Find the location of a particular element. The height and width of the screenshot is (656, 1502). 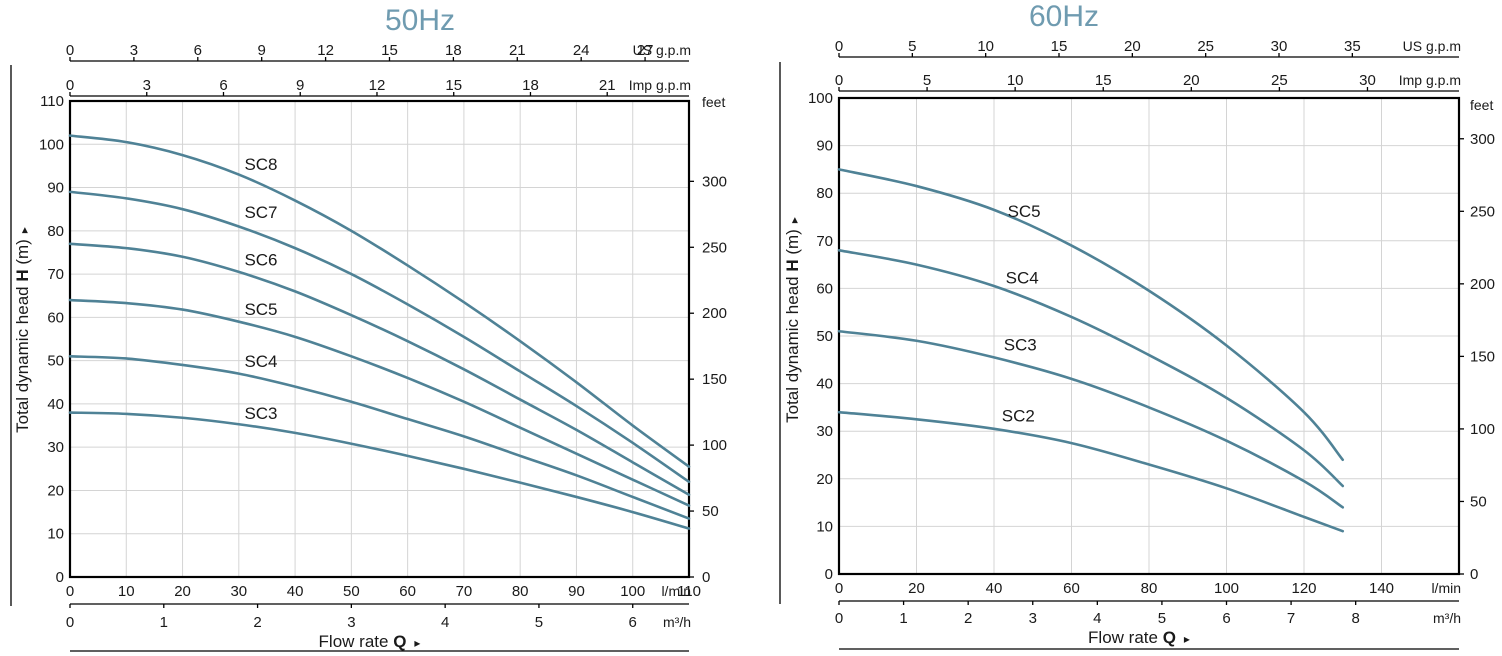

us-gpm-tick-label: 21 is located at coordinates (517, 50).